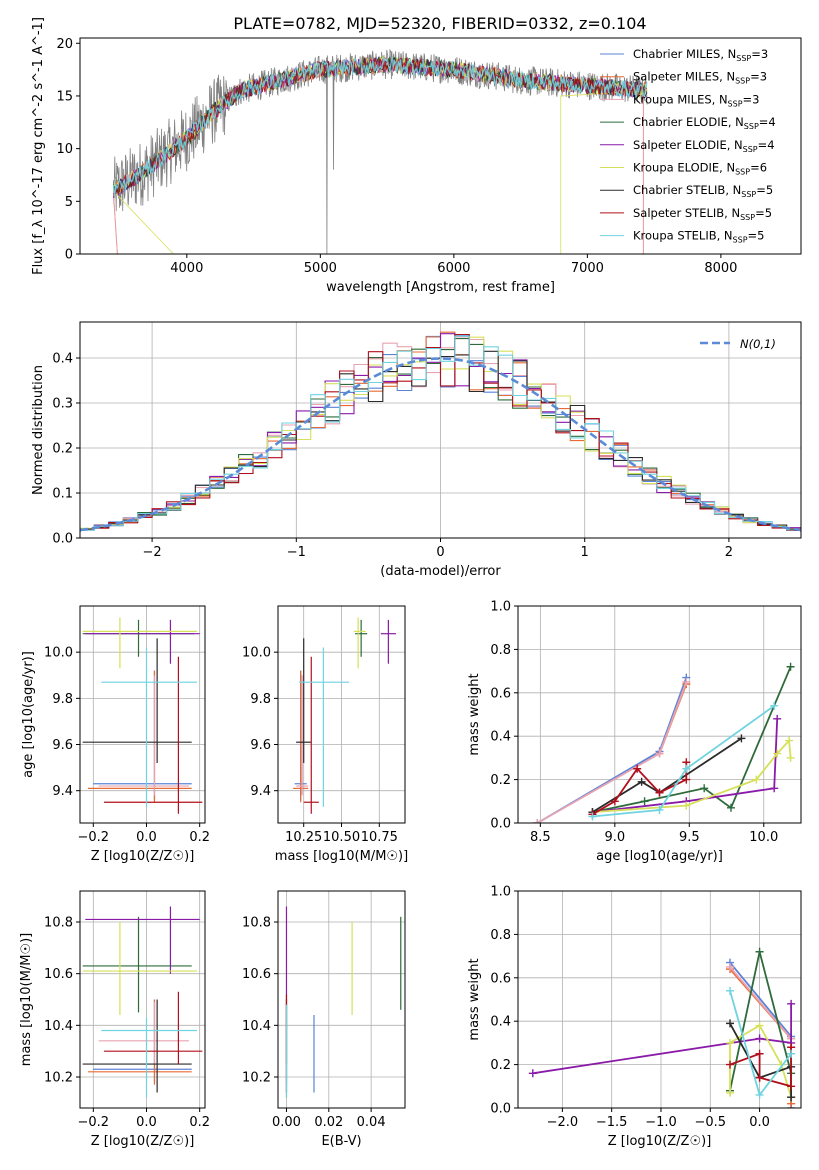 The image size is (819, 1170). What do you see at coordinates (256, 653) in the screenshot?
I see `y-tick-label: 10.0` at bounding box center [256, 653].